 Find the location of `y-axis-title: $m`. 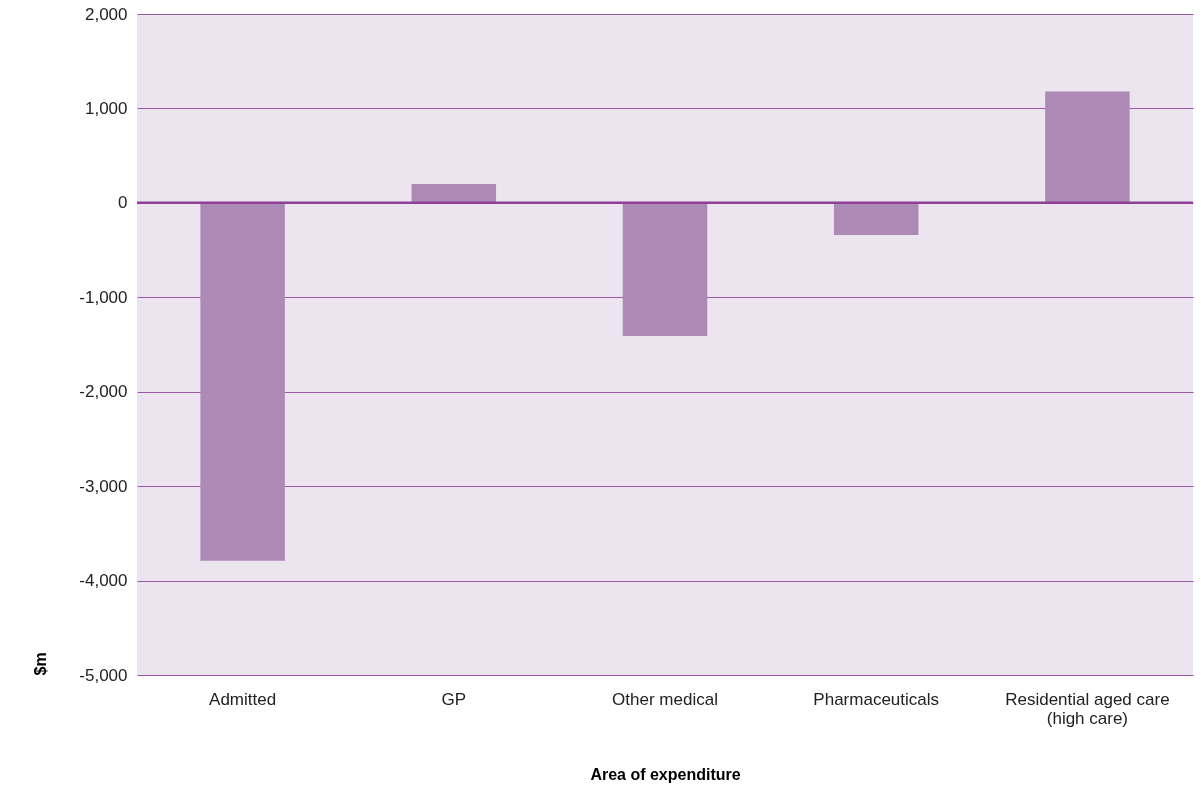

y-axis-title: $m is located at coordinates (41, 664).